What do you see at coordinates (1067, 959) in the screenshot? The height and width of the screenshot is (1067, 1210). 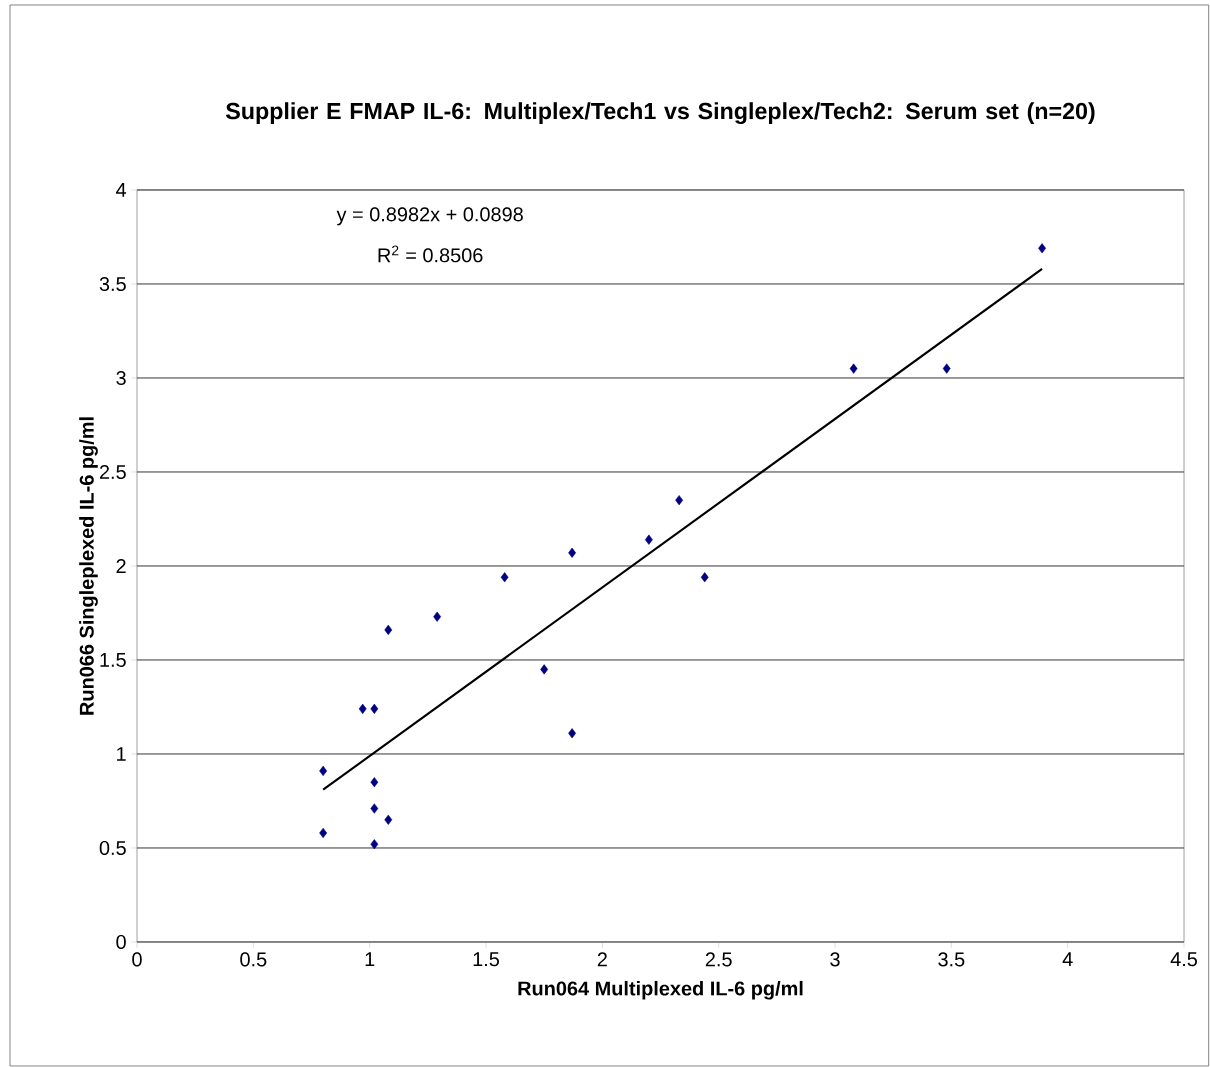 I see `x-tick-label: 4` at bounding box center [1067, 959].